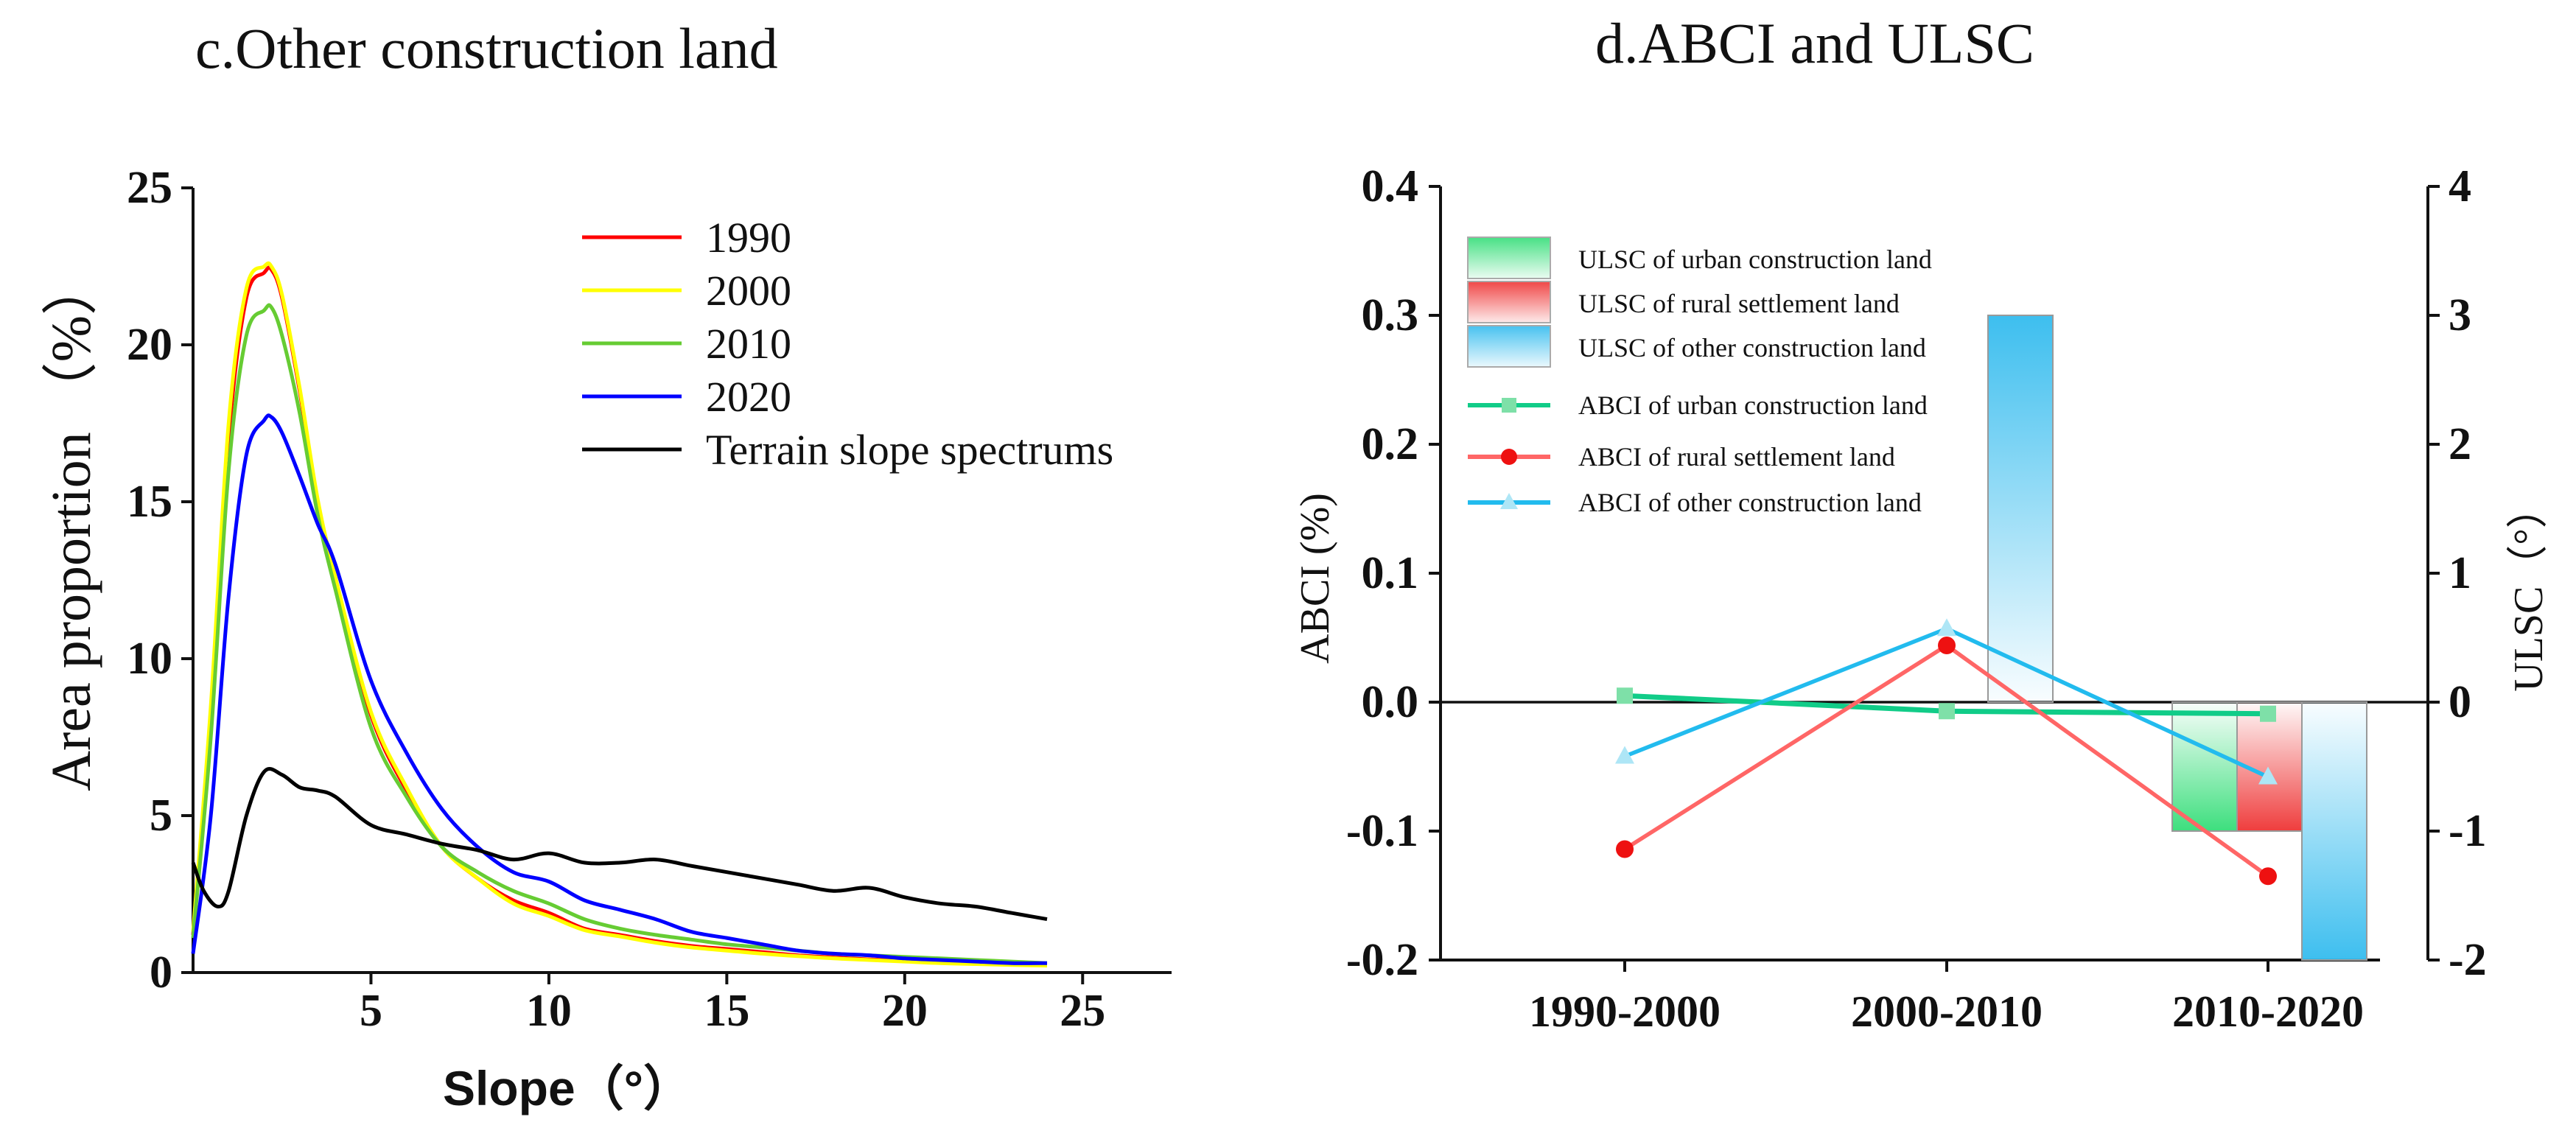 This screenshot has height=1142, width=2576. Describe the element at coordinates (1382, 831) in the screenshot. I see `chart-d-y-tick-label: -0.1` at that location.